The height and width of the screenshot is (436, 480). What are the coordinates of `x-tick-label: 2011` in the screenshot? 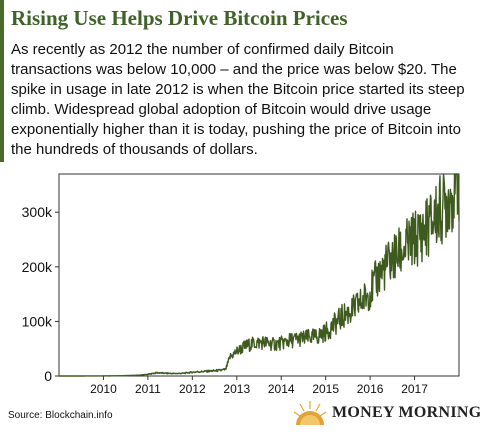 It's located at (148, 389).